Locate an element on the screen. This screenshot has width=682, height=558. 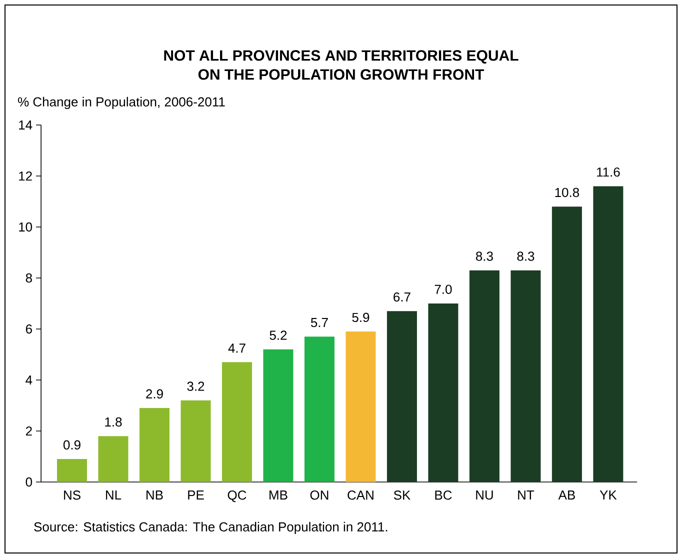
y-tick-label: 2 is located at coordinates (29, 431).